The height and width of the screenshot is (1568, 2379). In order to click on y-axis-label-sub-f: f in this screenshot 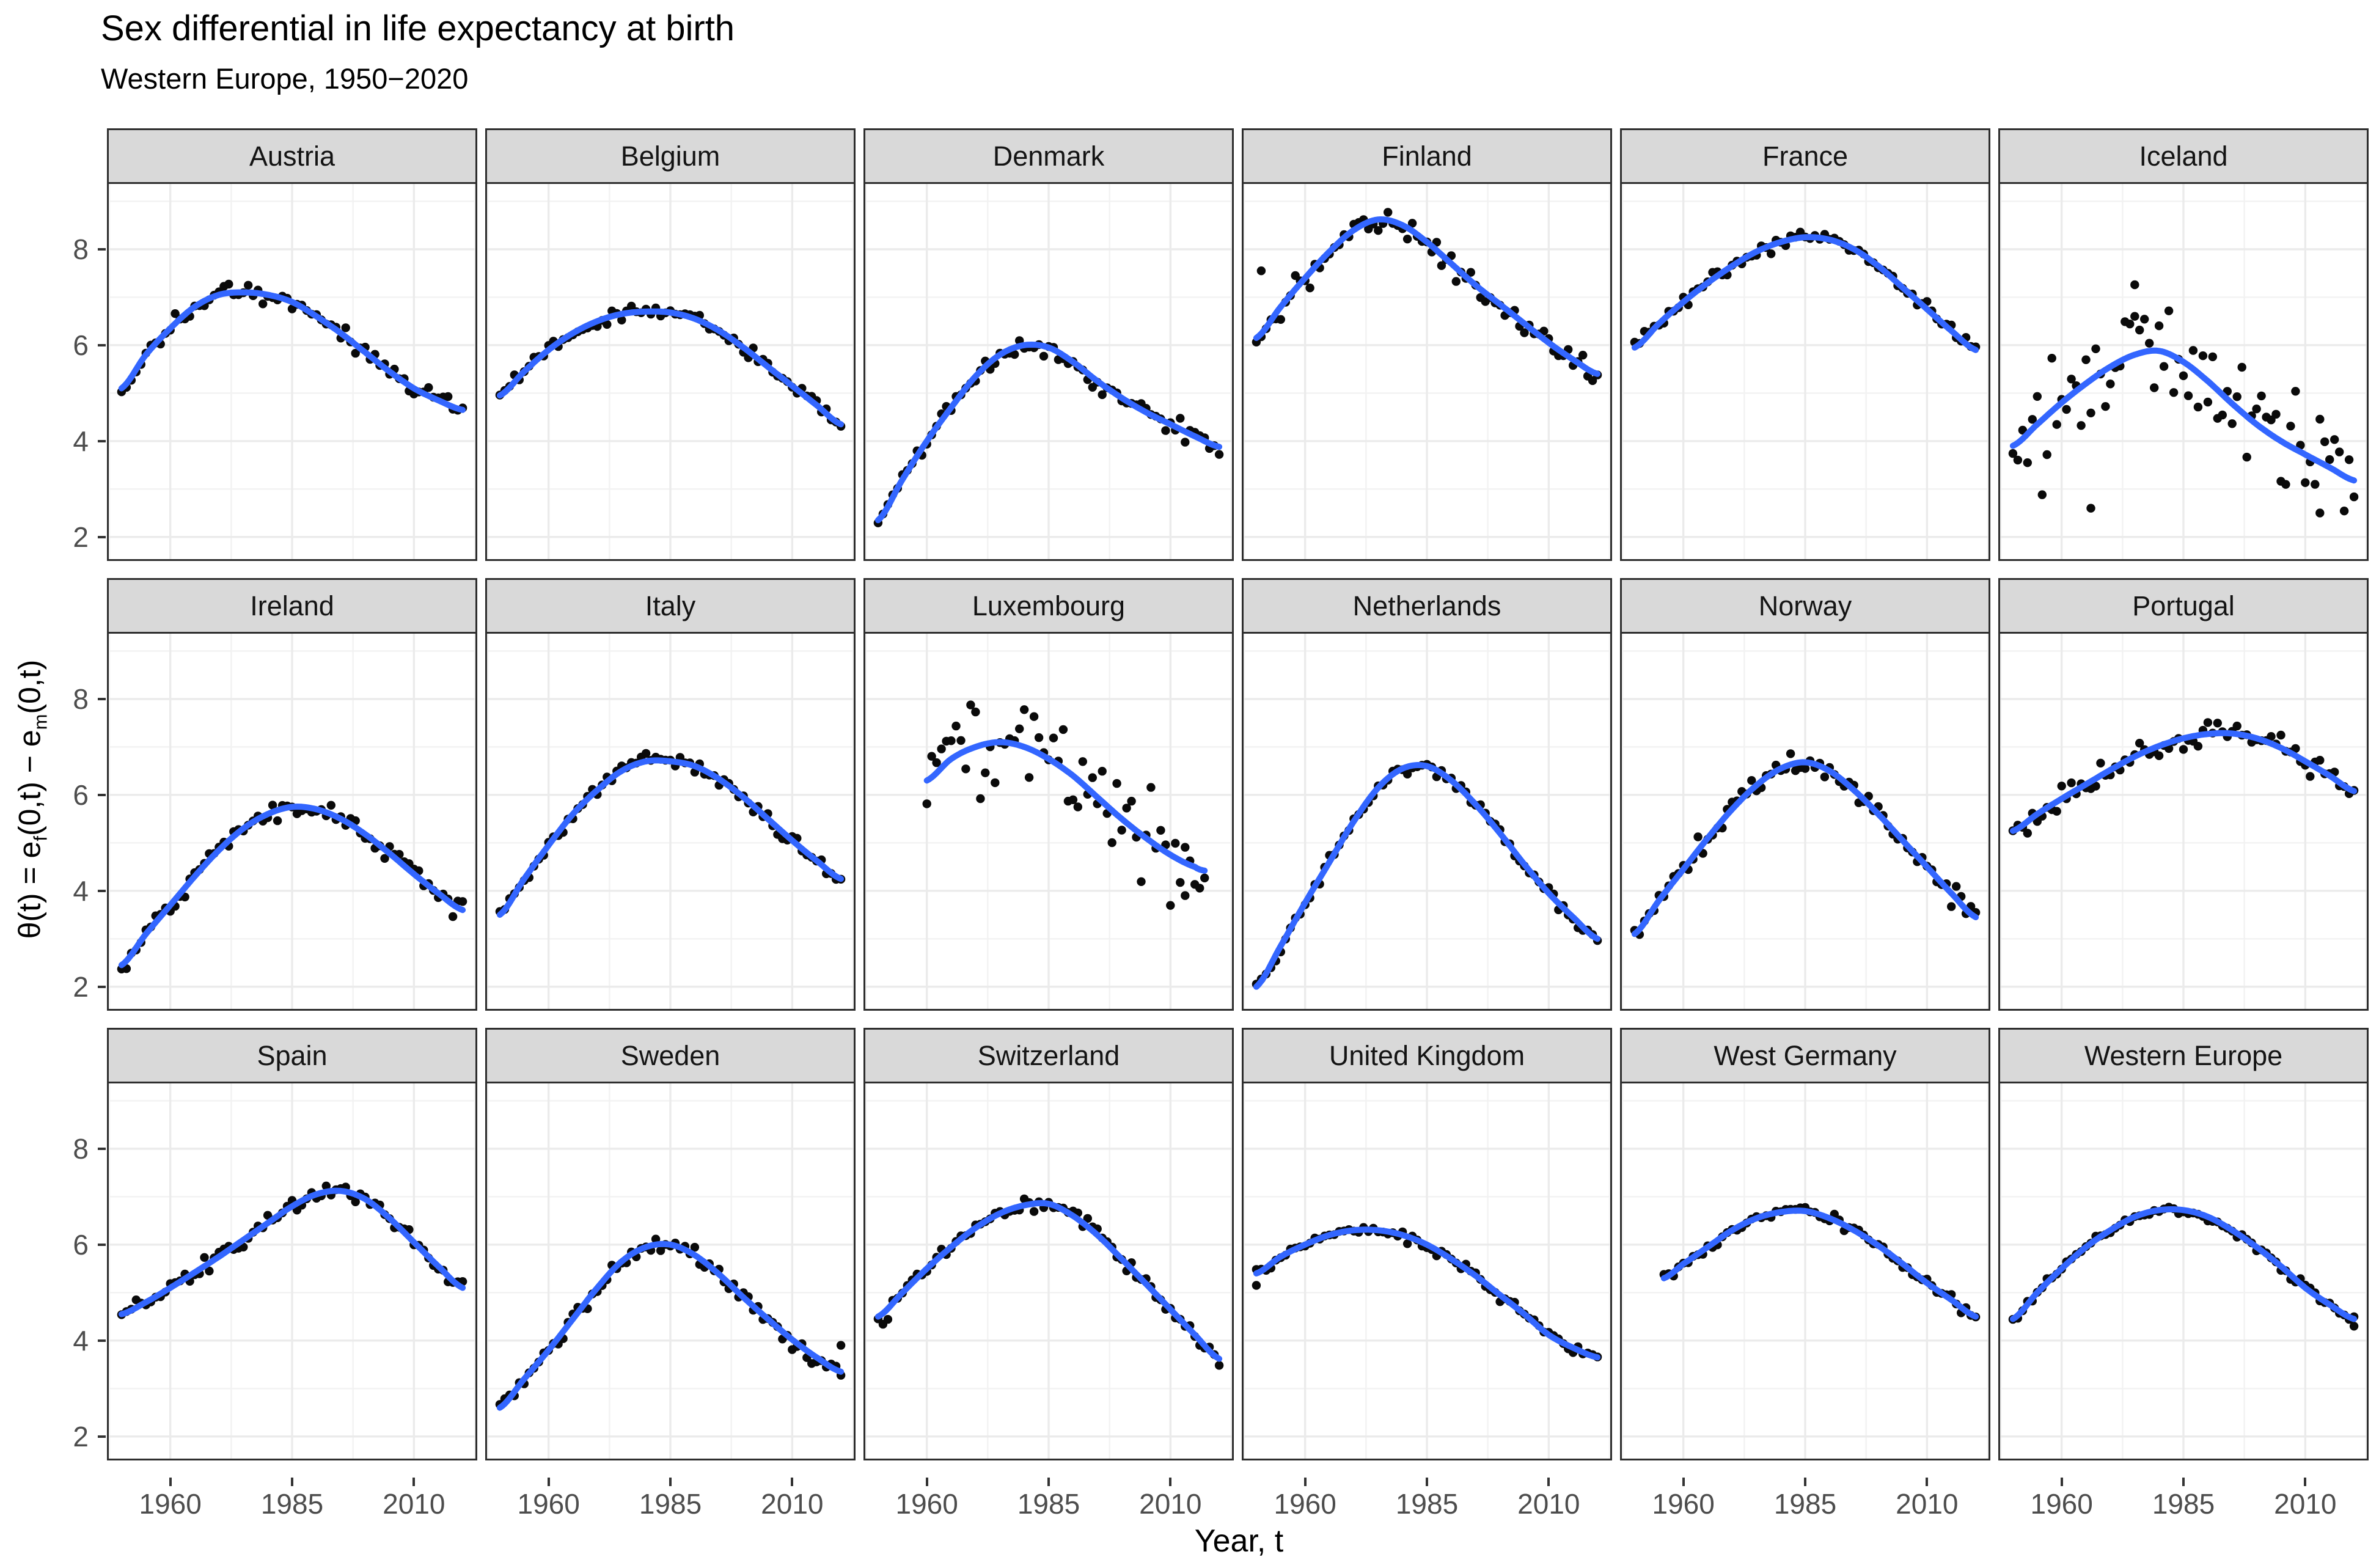, I will do `click(40, 838)`.